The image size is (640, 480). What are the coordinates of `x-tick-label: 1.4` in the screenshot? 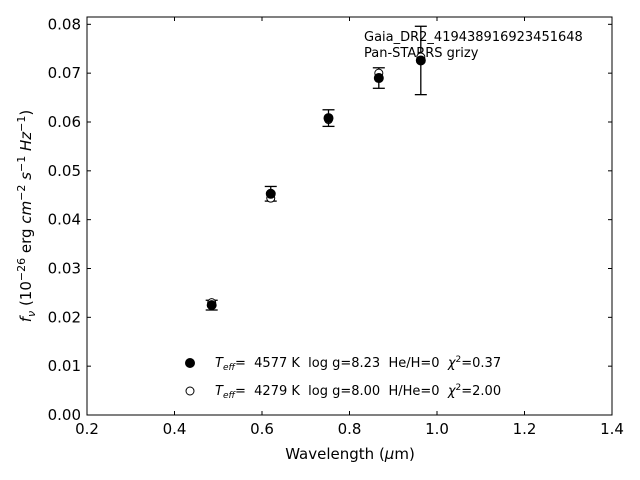 It's located at (612, 429).